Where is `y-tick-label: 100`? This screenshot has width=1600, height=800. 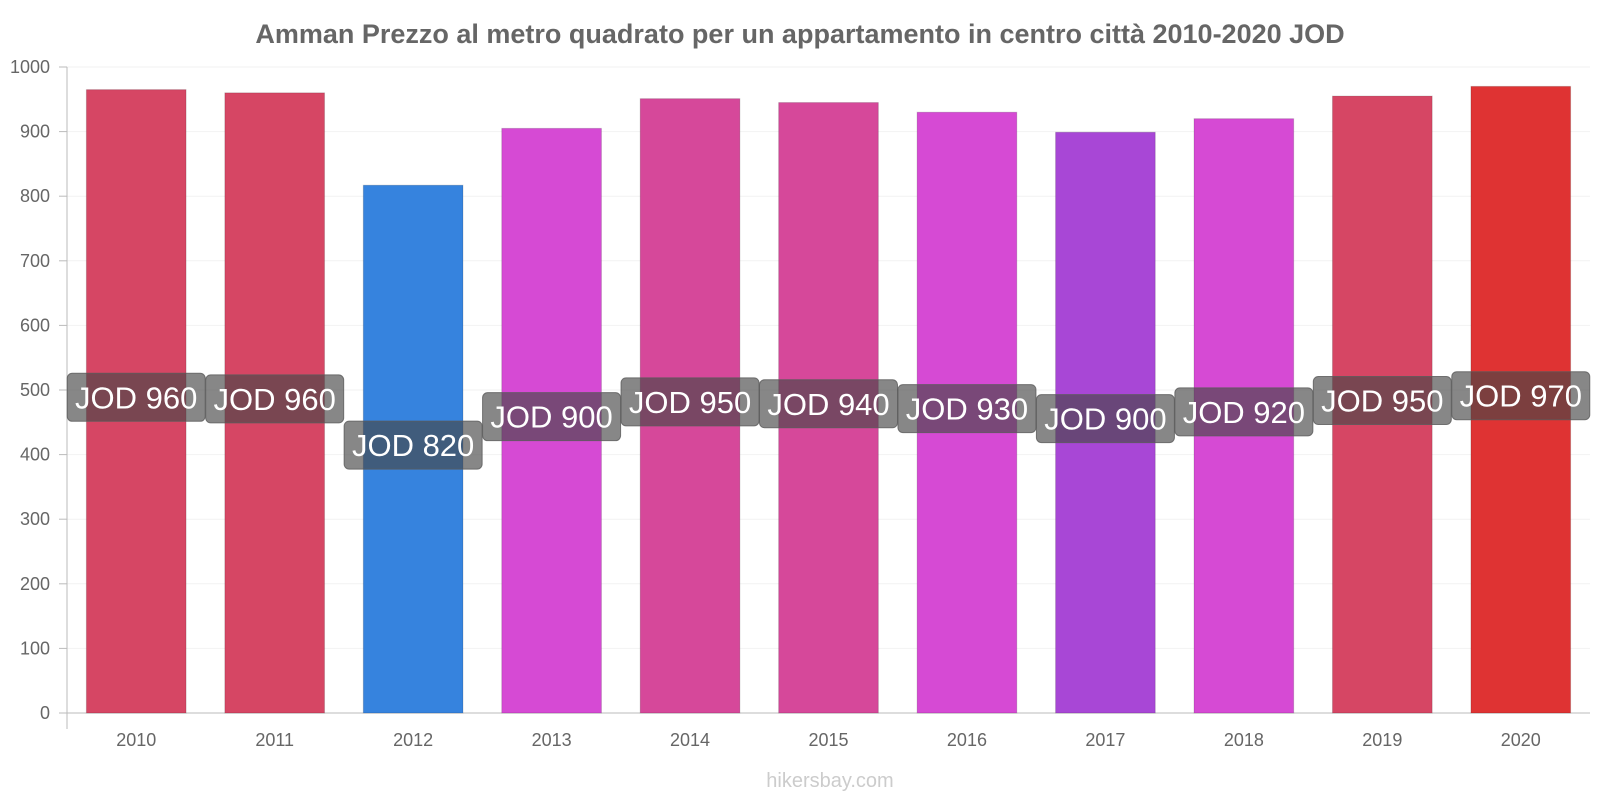 y-tick-label: 100 is located at coordinates (35, 648).